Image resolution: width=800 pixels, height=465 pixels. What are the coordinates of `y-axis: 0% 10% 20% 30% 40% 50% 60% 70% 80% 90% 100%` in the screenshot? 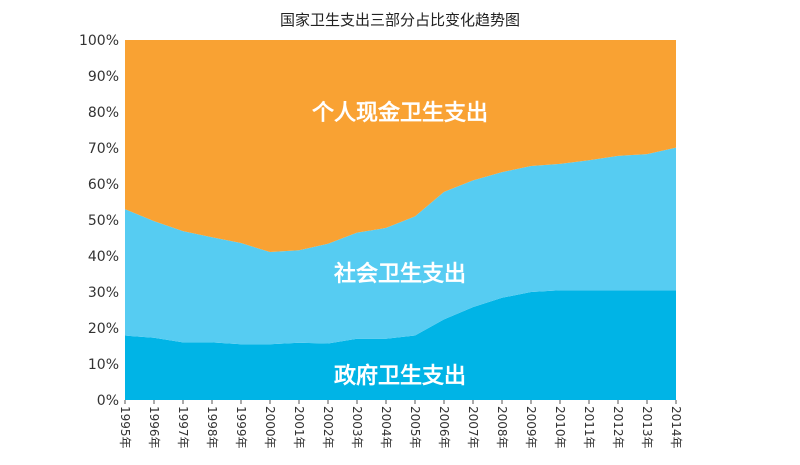 It's located at (99, 221).